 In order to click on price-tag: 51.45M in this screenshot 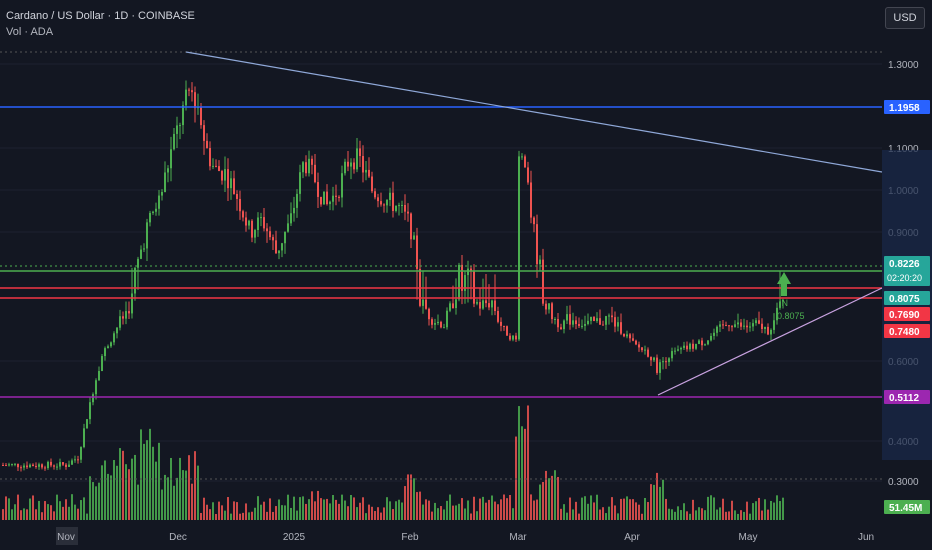, I will do `click(907, 507)`.